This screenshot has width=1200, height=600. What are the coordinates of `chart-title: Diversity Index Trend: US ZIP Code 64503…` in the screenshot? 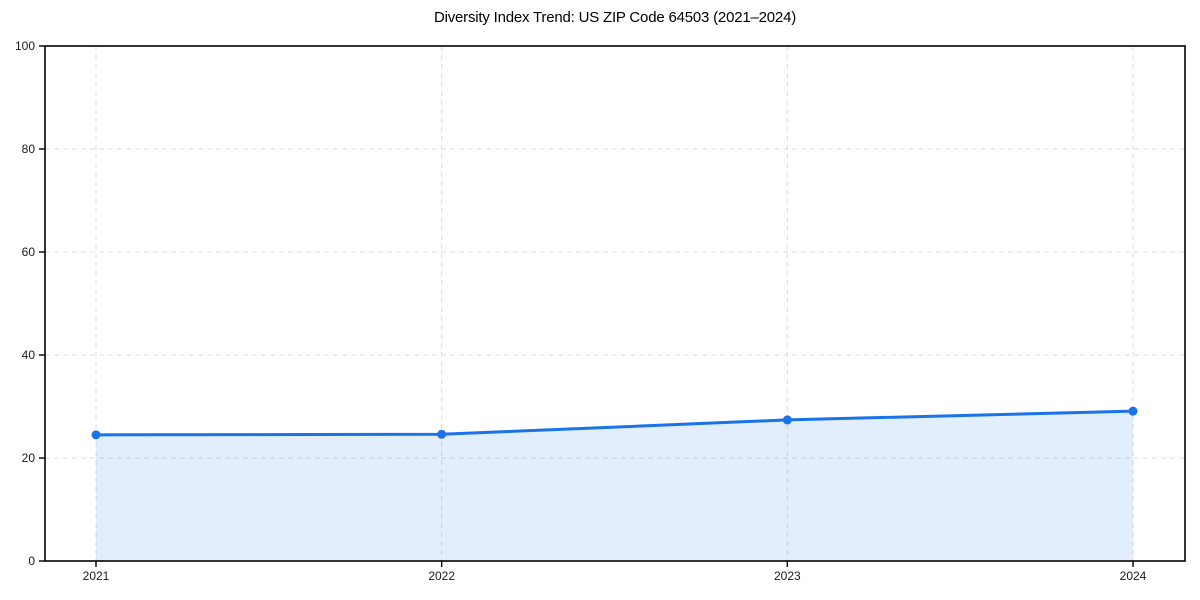 It's located at (615, 17).